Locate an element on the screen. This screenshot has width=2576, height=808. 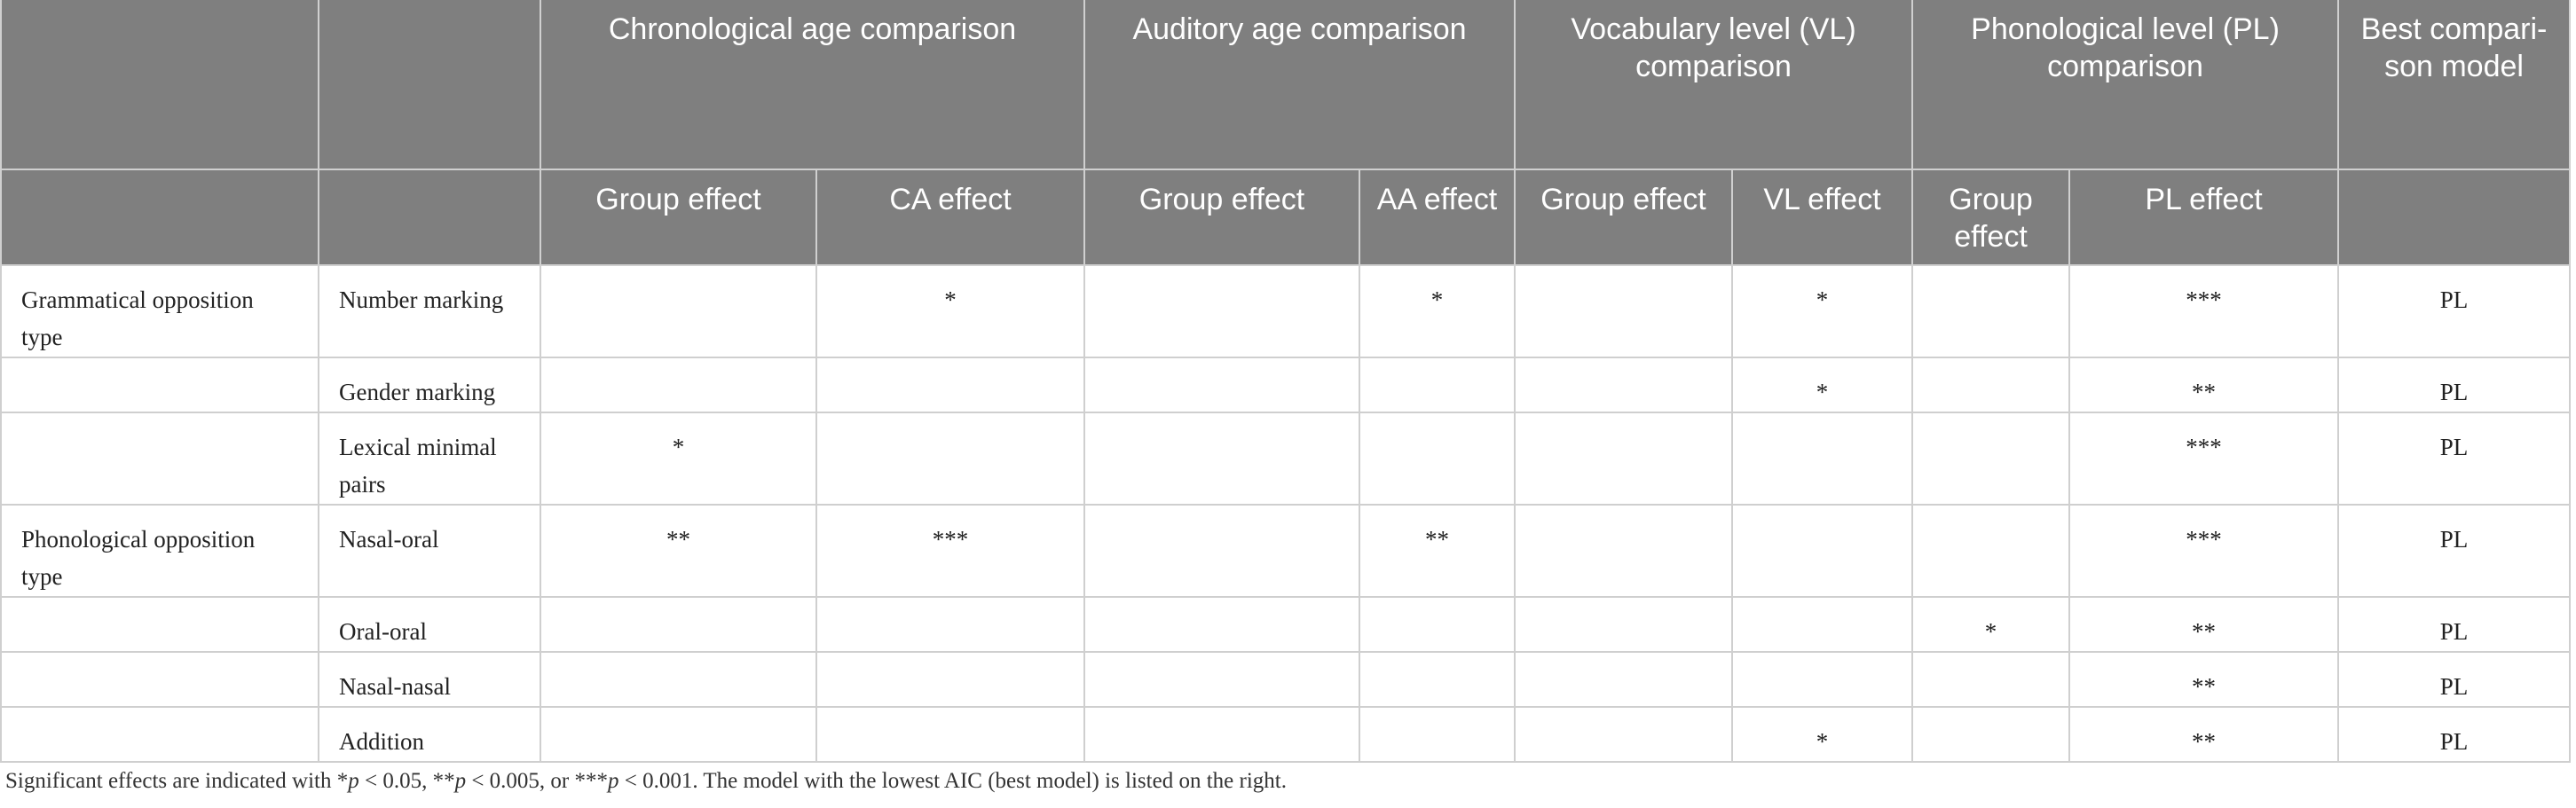
row-label: Gender marking is located at coordinates (430, 385).